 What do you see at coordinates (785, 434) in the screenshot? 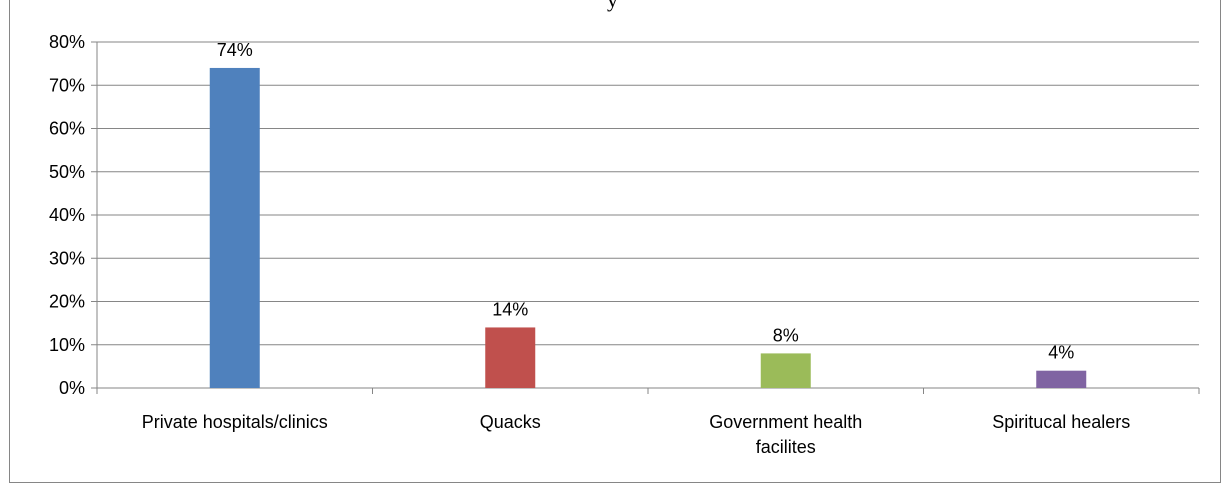
I see `x-tick-label: Government health facilites` at bounding box center [785, 434].